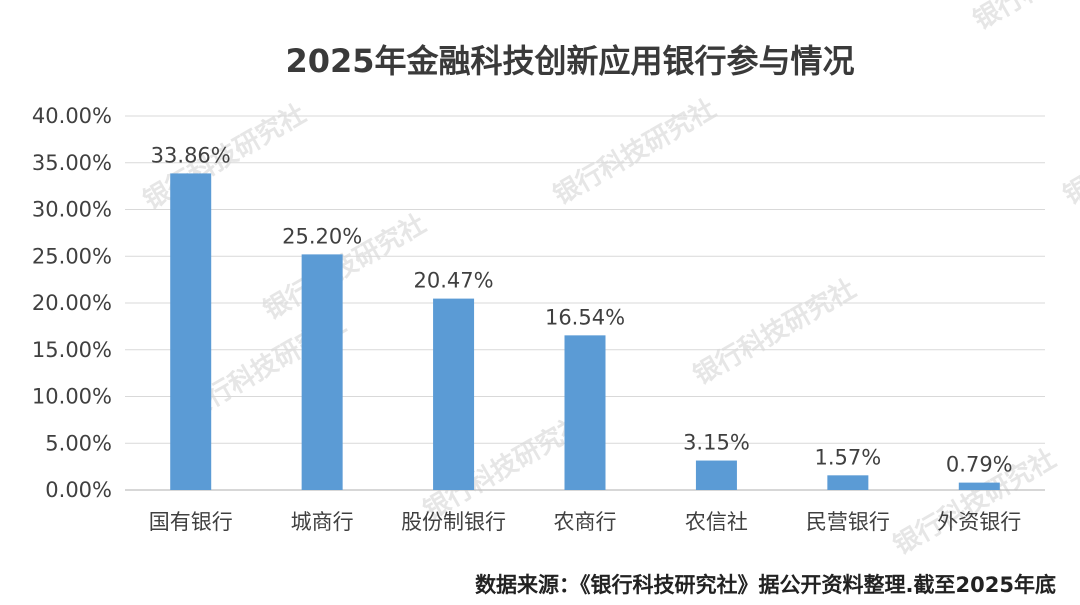 The height and width of the screenshot is (605, 1080). I want to click on data-label: 20.47%, so click(454, 281).